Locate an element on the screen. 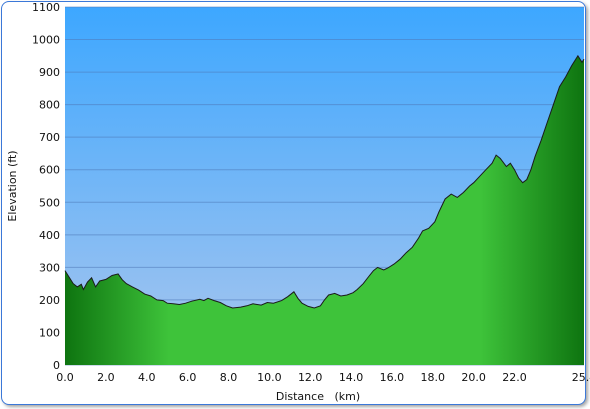  x-tick-label: 0.0 is located at coordinates (65, 377).